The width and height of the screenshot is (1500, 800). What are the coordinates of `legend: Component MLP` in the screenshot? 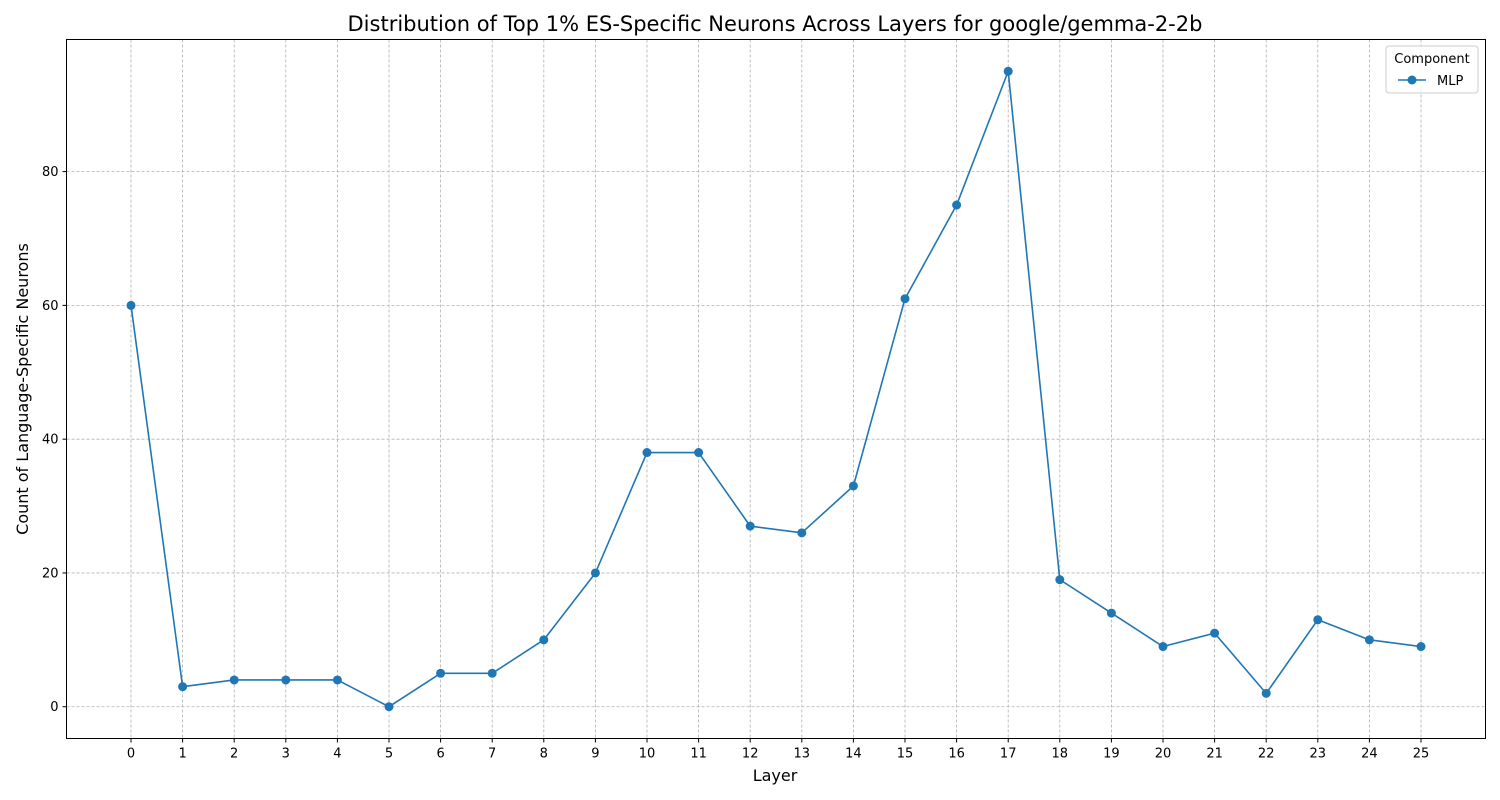 It's located at (1432, 69).